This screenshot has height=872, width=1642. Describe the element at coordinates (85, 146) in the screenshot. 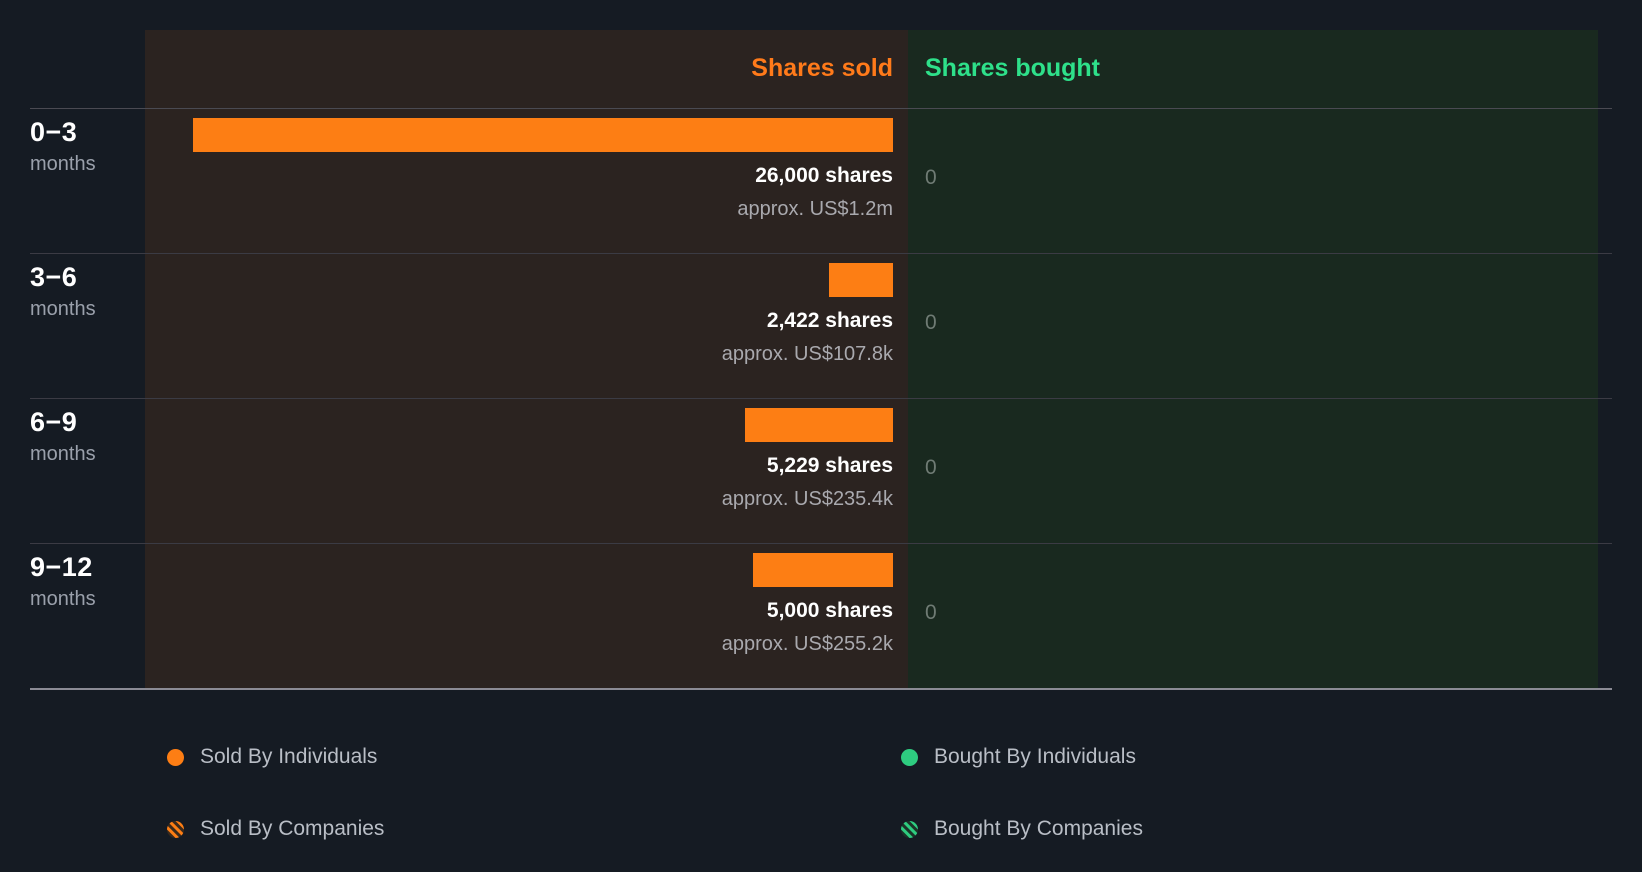

I see `row-label-0-3: 0−3 months` at that location.